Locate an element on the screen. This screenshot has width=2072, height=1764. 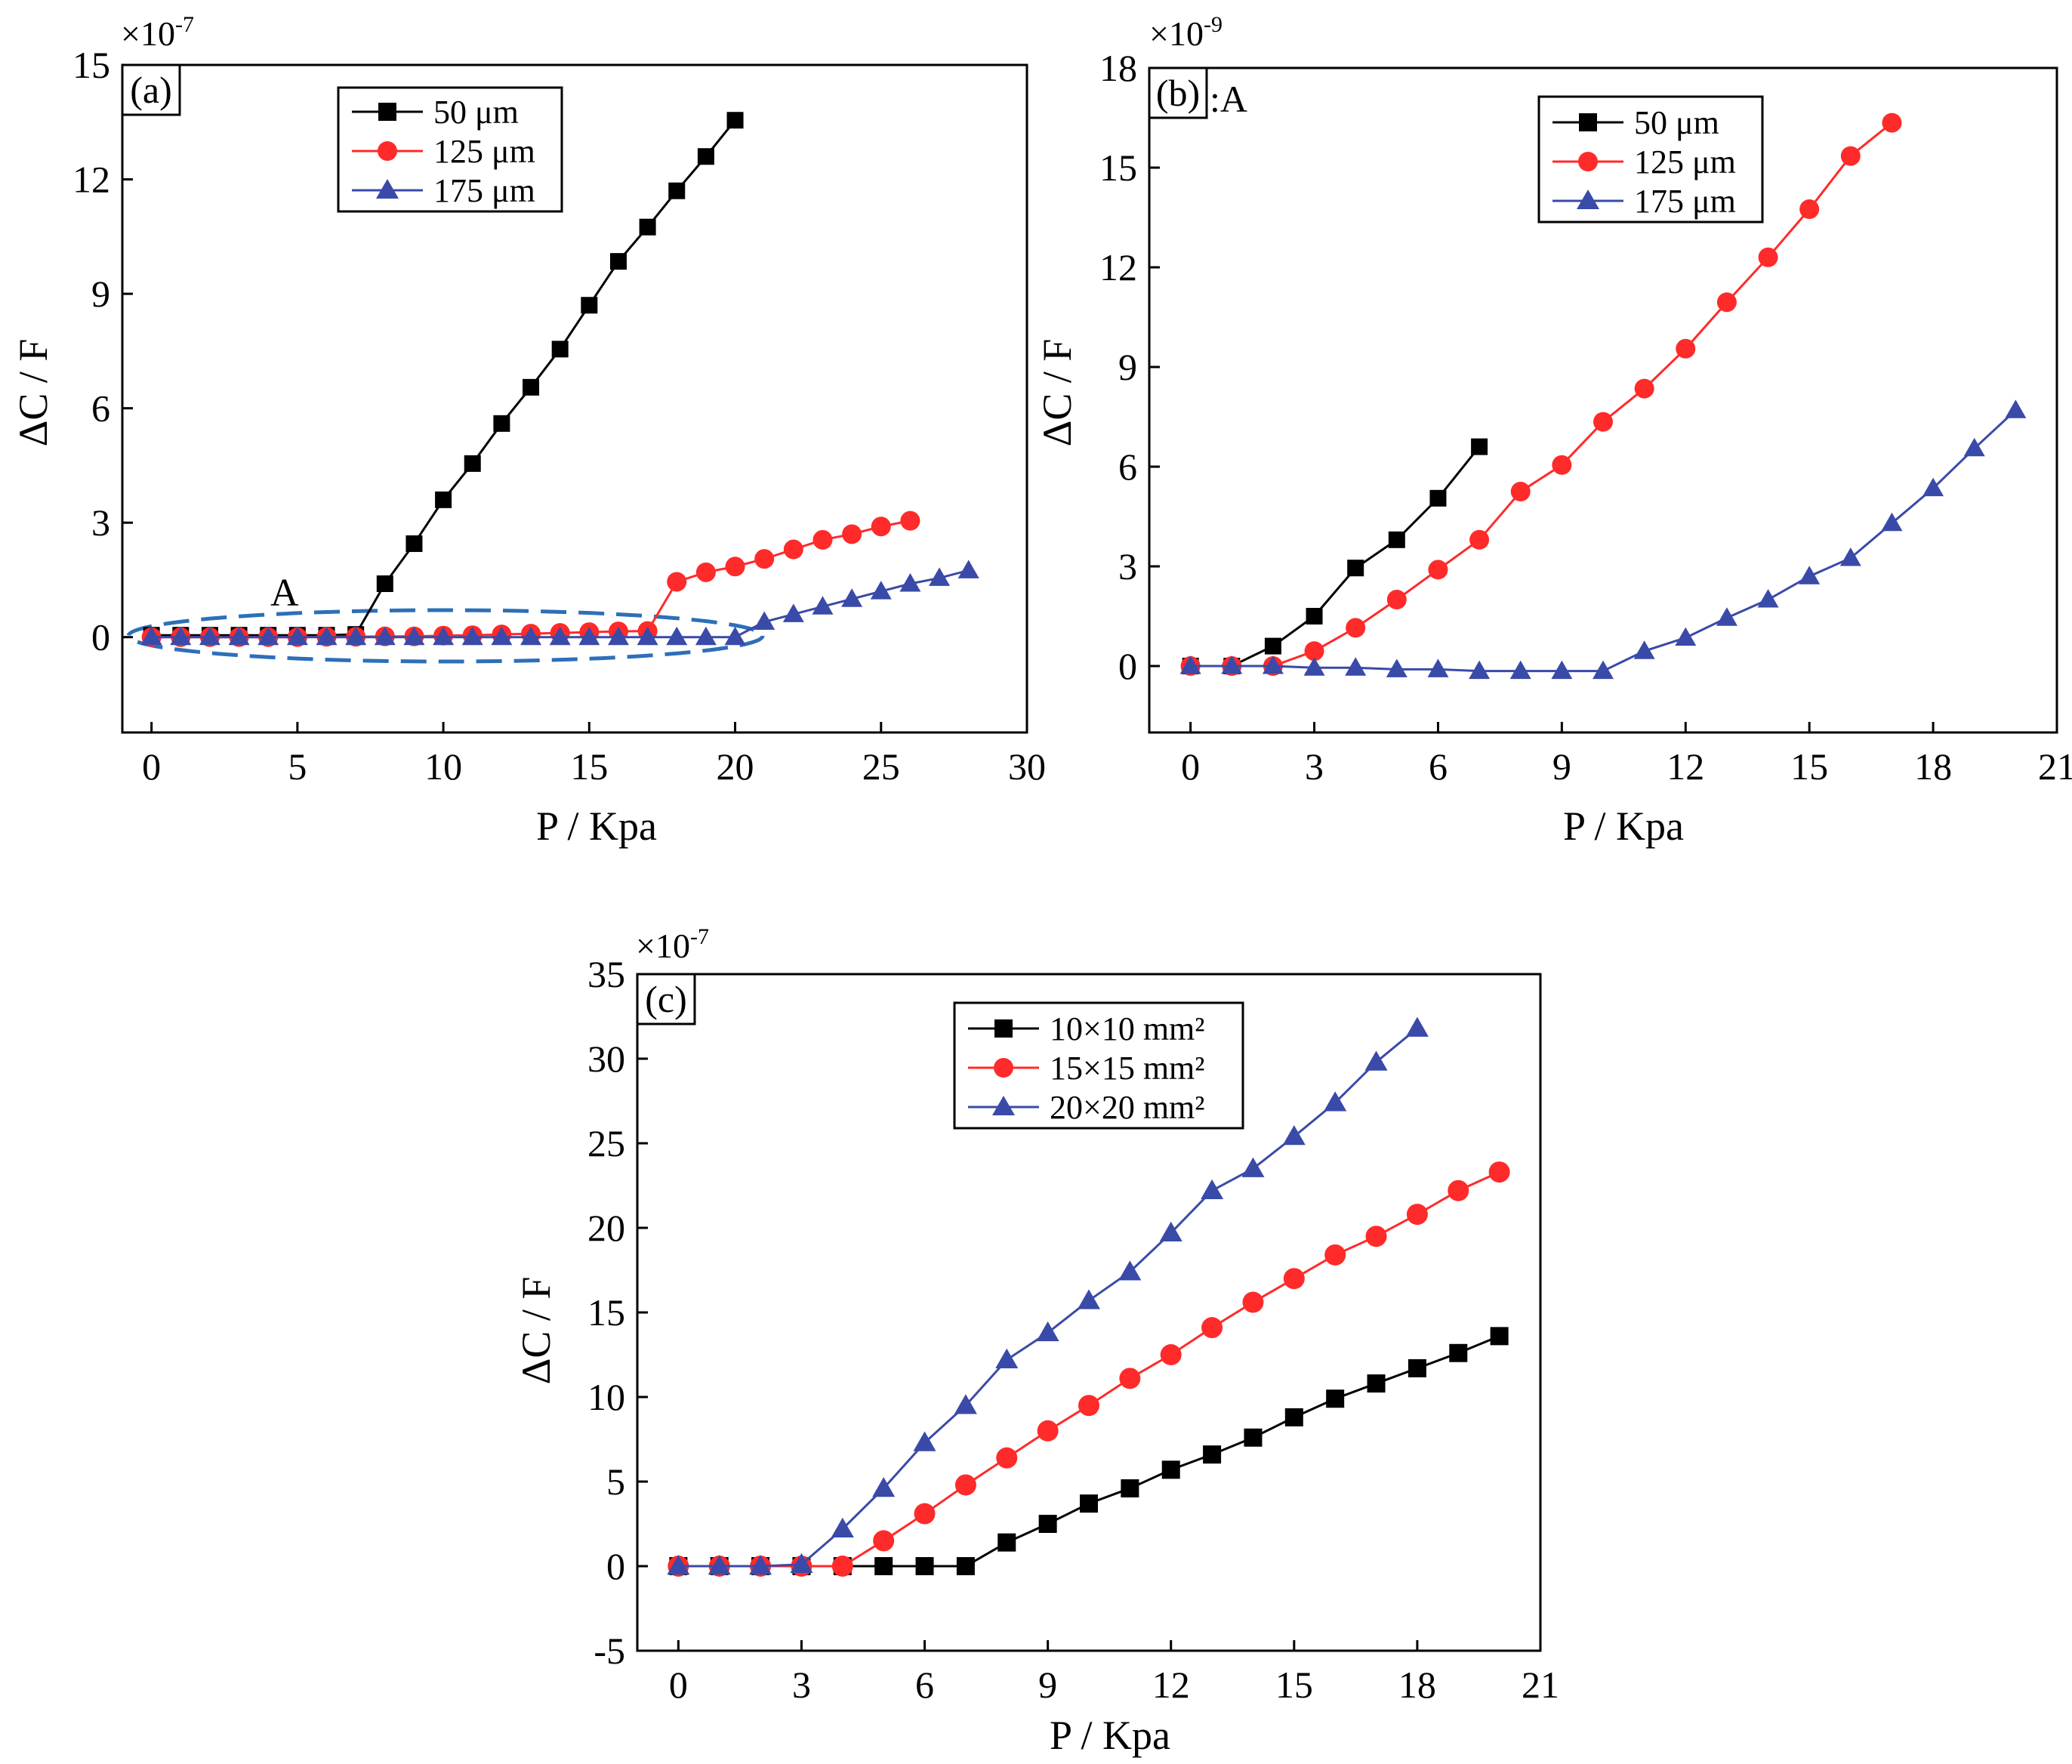
panel-b-label-box is located at coordinates (1178, 92).